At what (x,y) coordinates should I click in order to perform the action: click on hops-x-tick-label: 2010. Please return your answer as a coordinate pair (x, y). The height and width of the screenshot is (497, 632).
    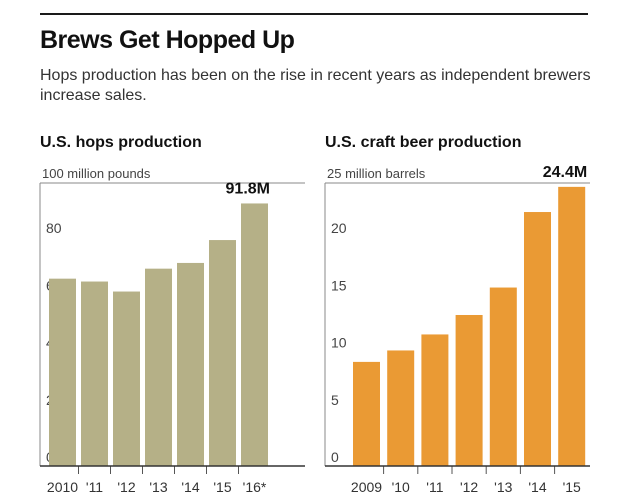
    Looking at the image, I should click on (62, 487).